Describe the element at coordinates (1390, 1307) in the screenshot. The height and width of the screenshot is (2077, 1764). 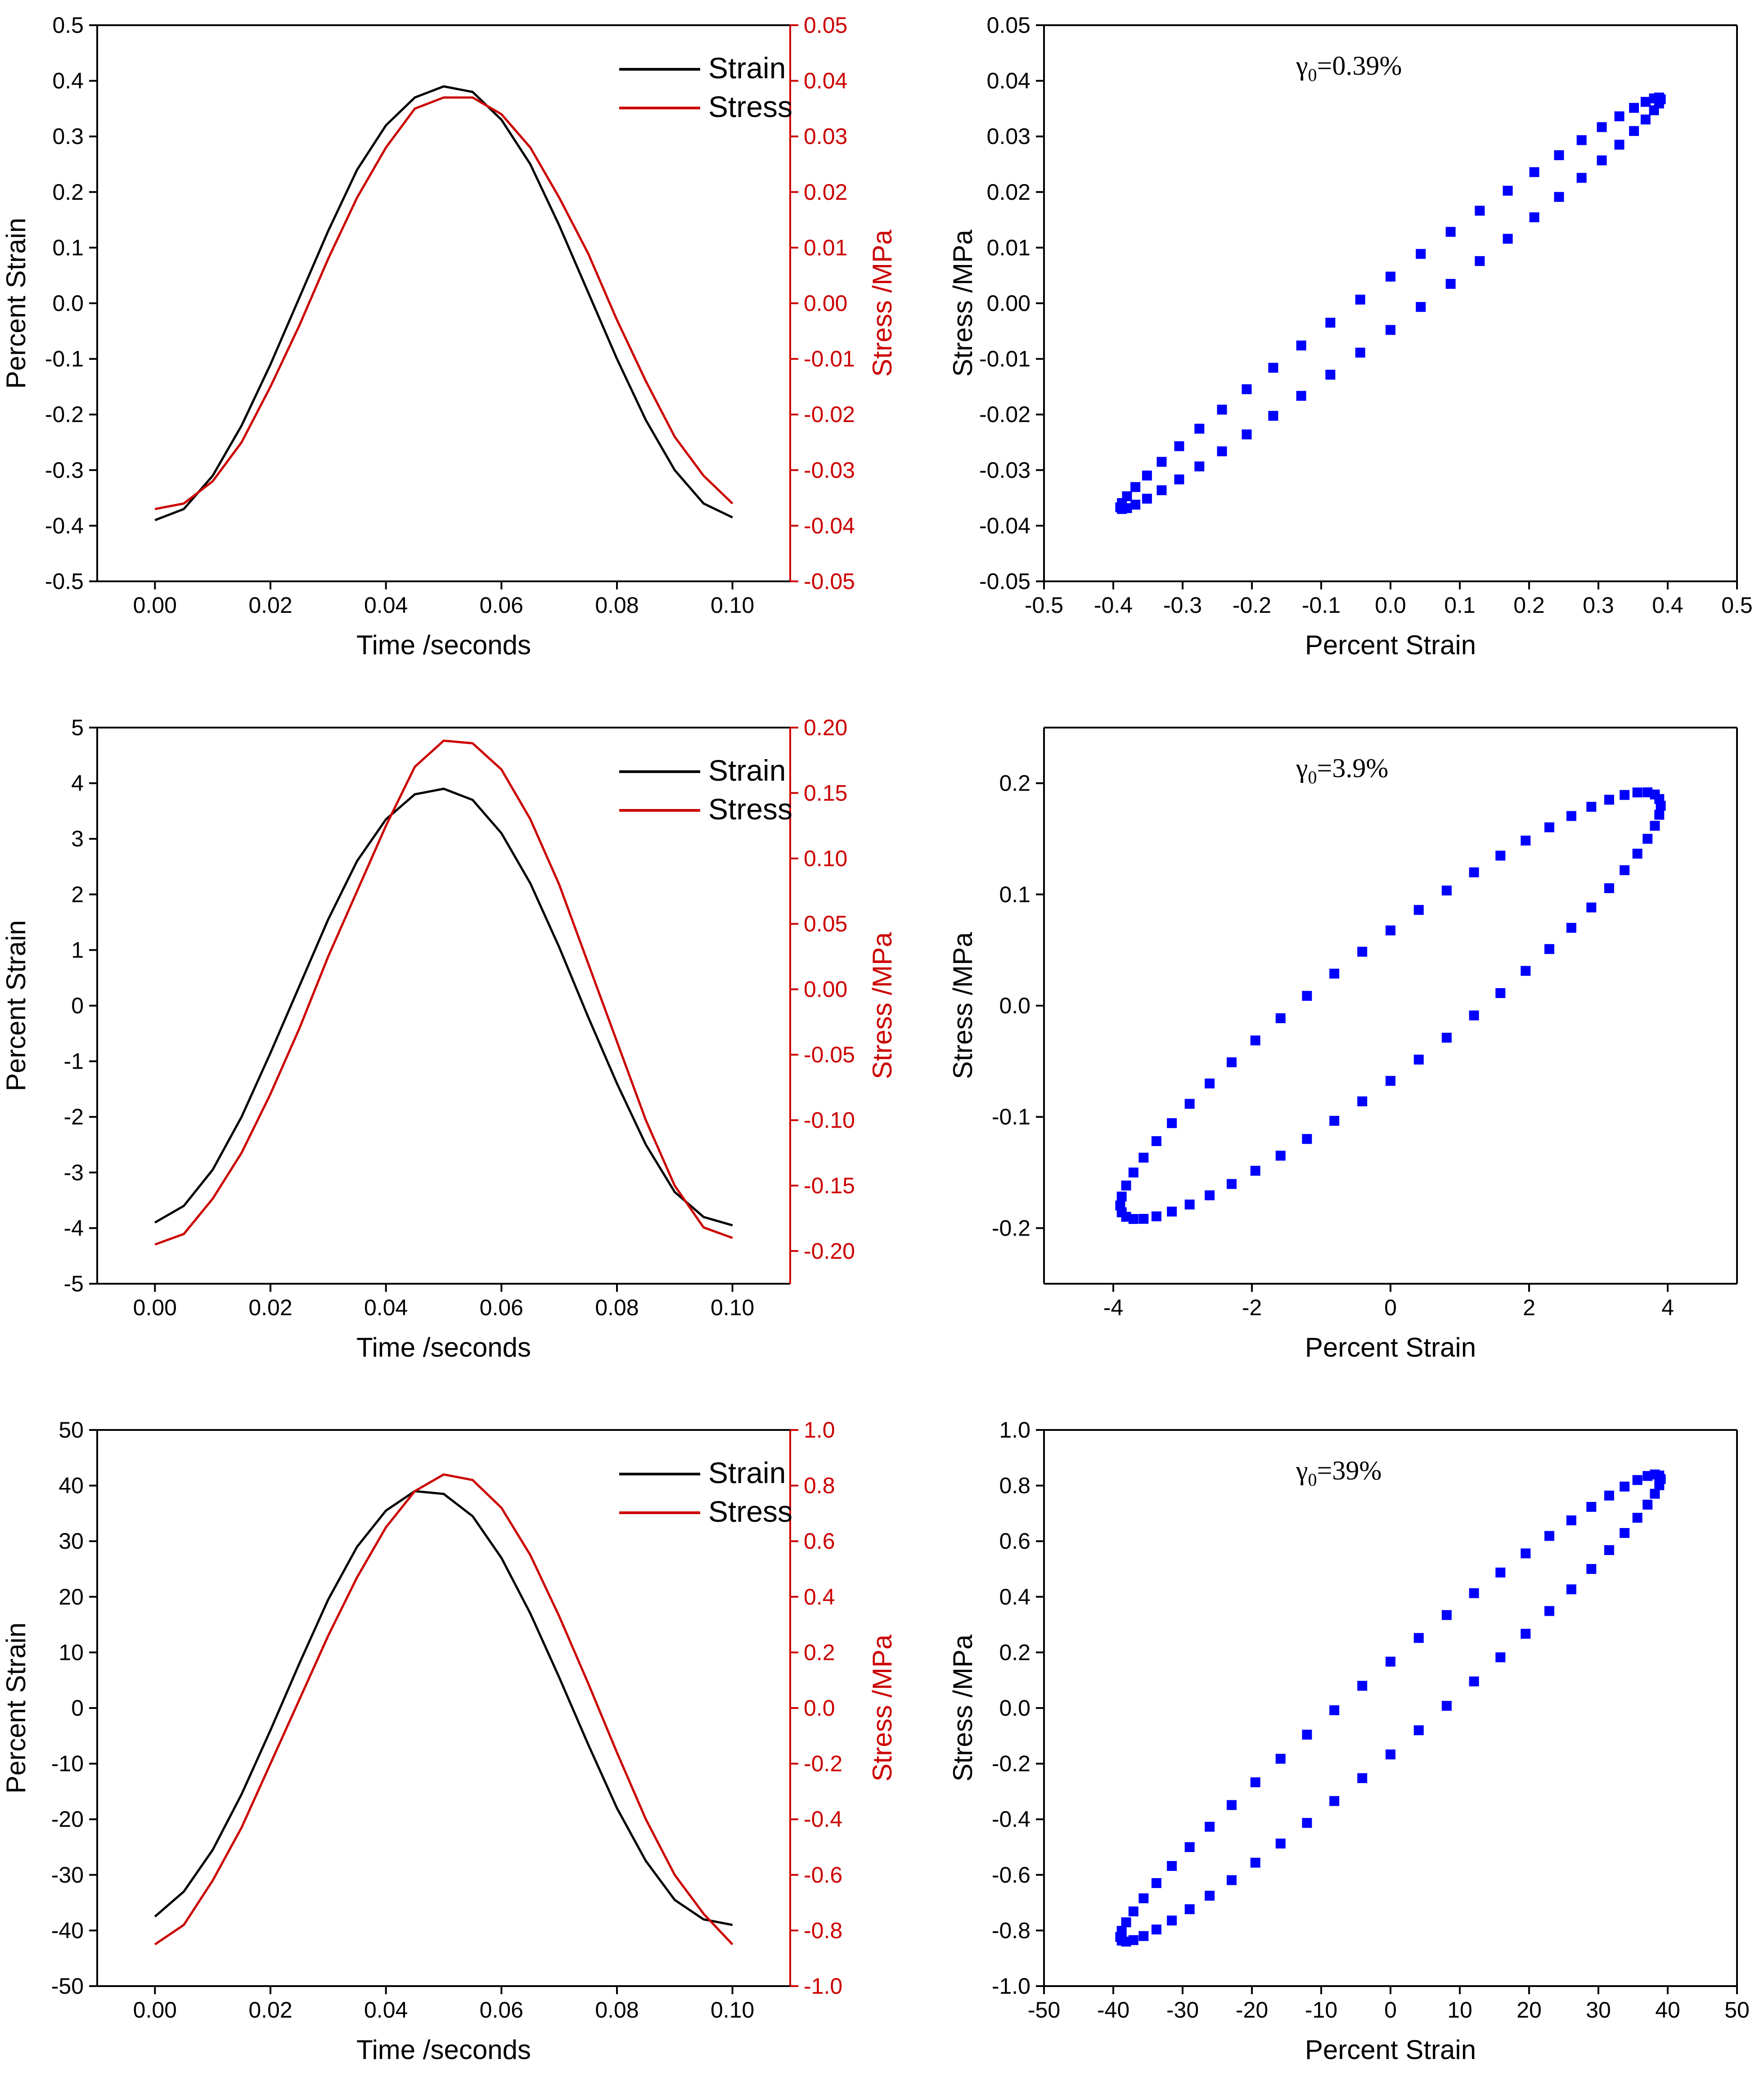
I see `x-tick-label: 0` at that location.